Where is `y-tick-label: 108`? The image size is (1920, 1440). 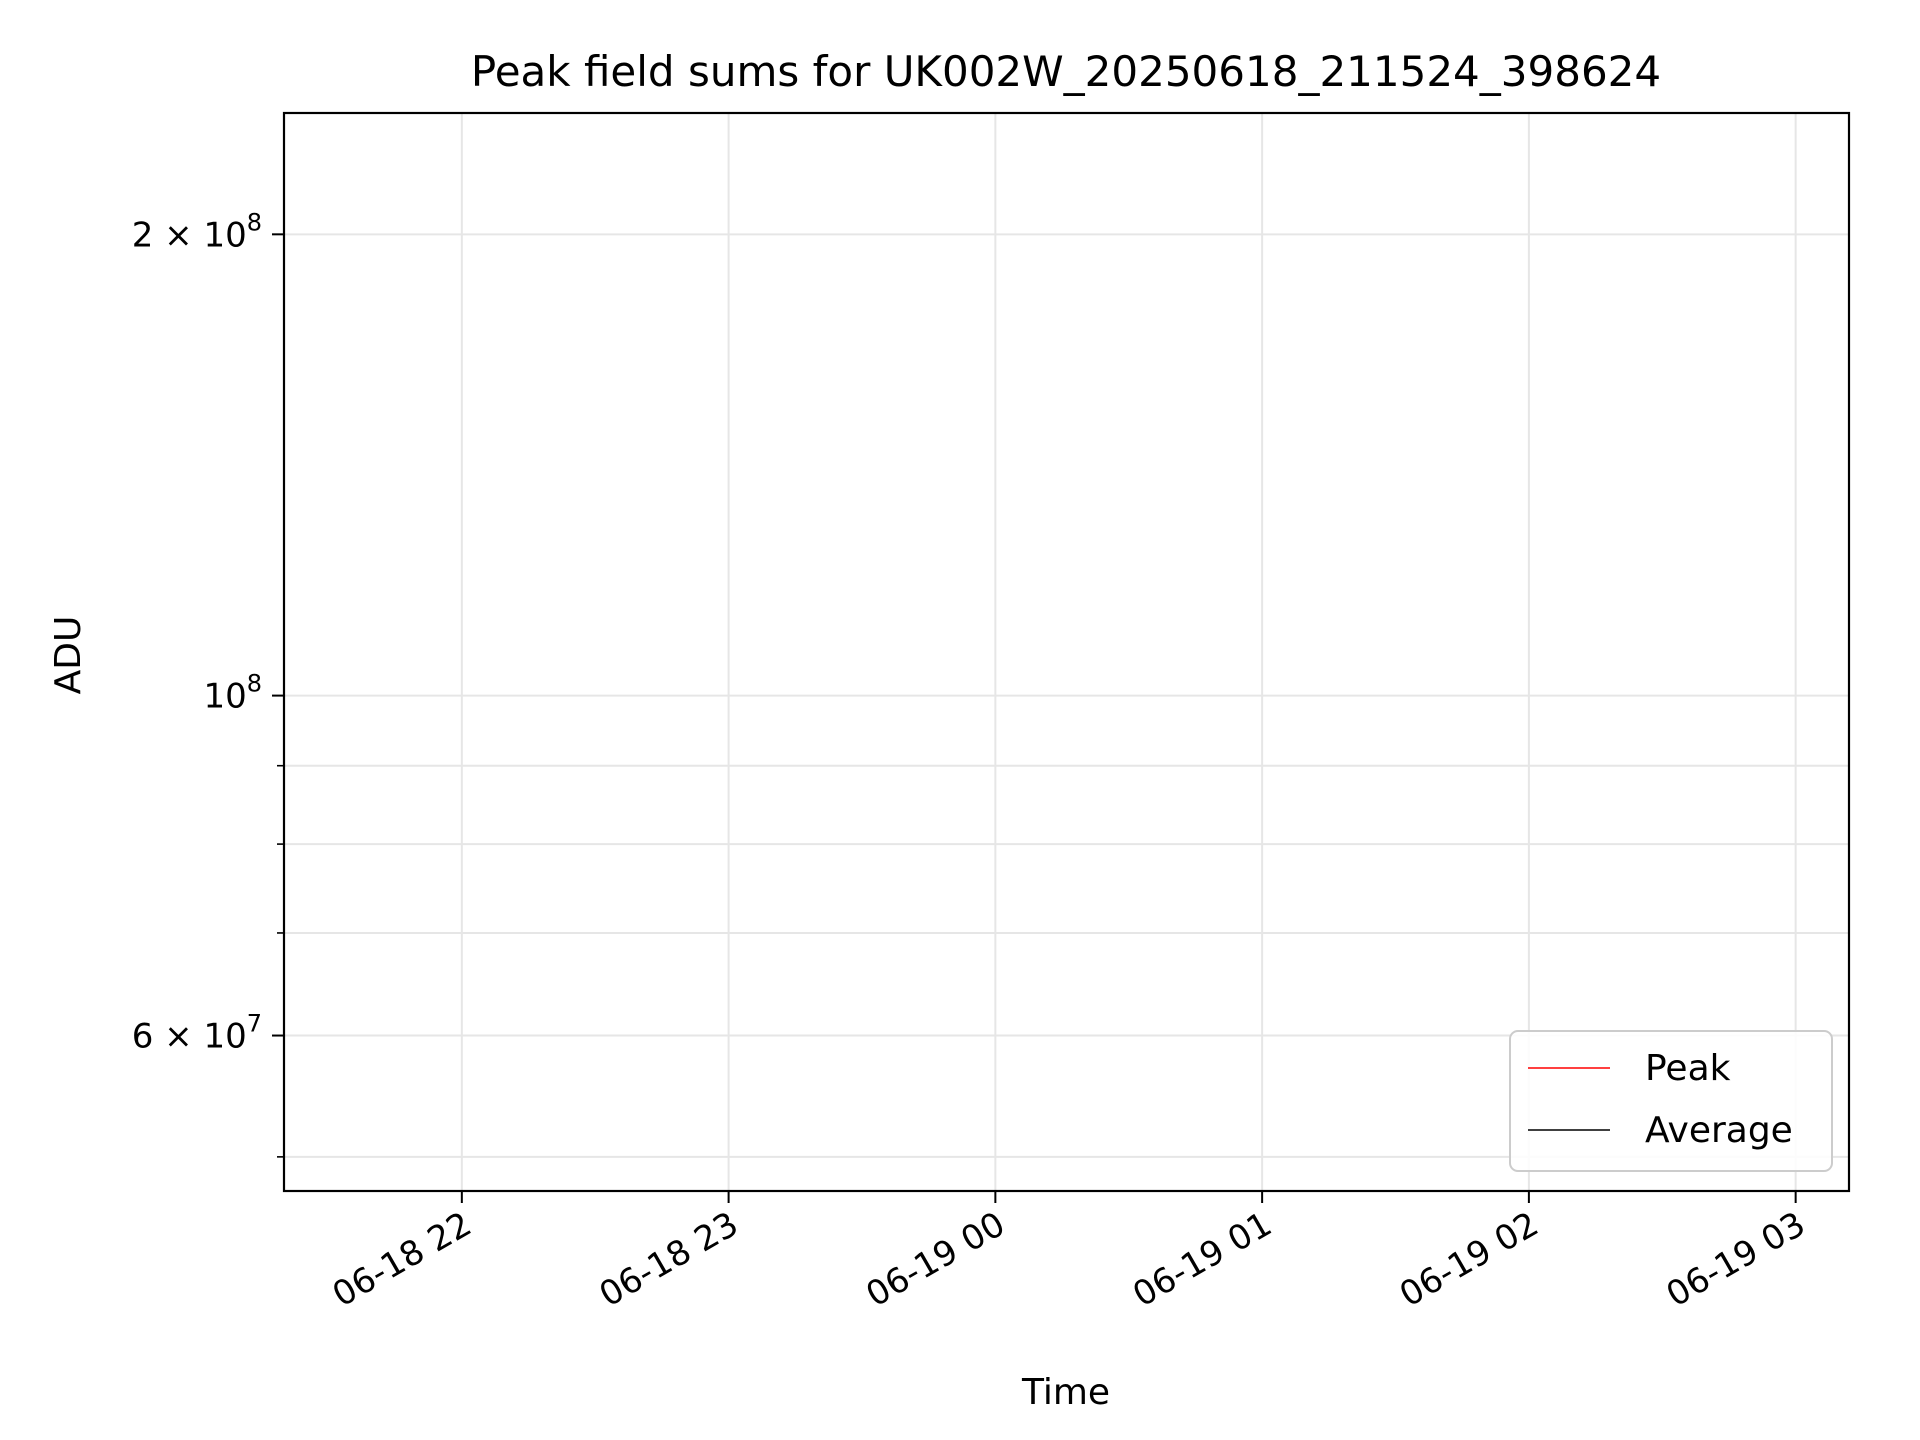 y-tick-label: 108 is located at coordinates (232, 693).